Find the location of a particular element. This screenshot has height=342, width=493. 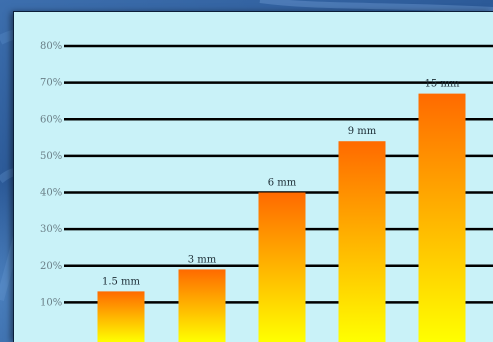

y-tick-label: 70% is located at coordinates (51, 83).